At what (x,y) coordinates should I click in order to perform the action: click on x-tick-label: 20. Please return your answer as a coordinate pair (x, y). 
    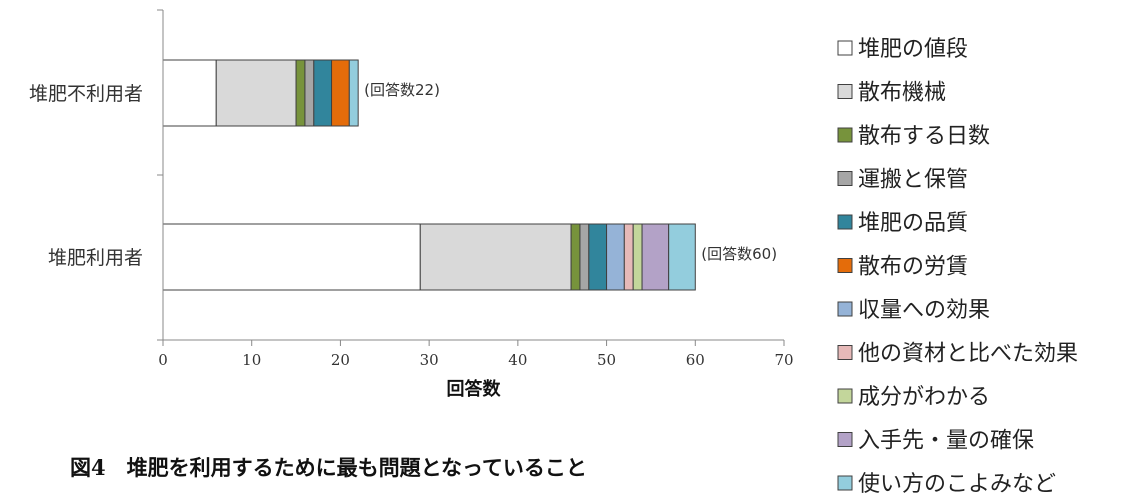
    Looking at the image, I should click on (340, 360).